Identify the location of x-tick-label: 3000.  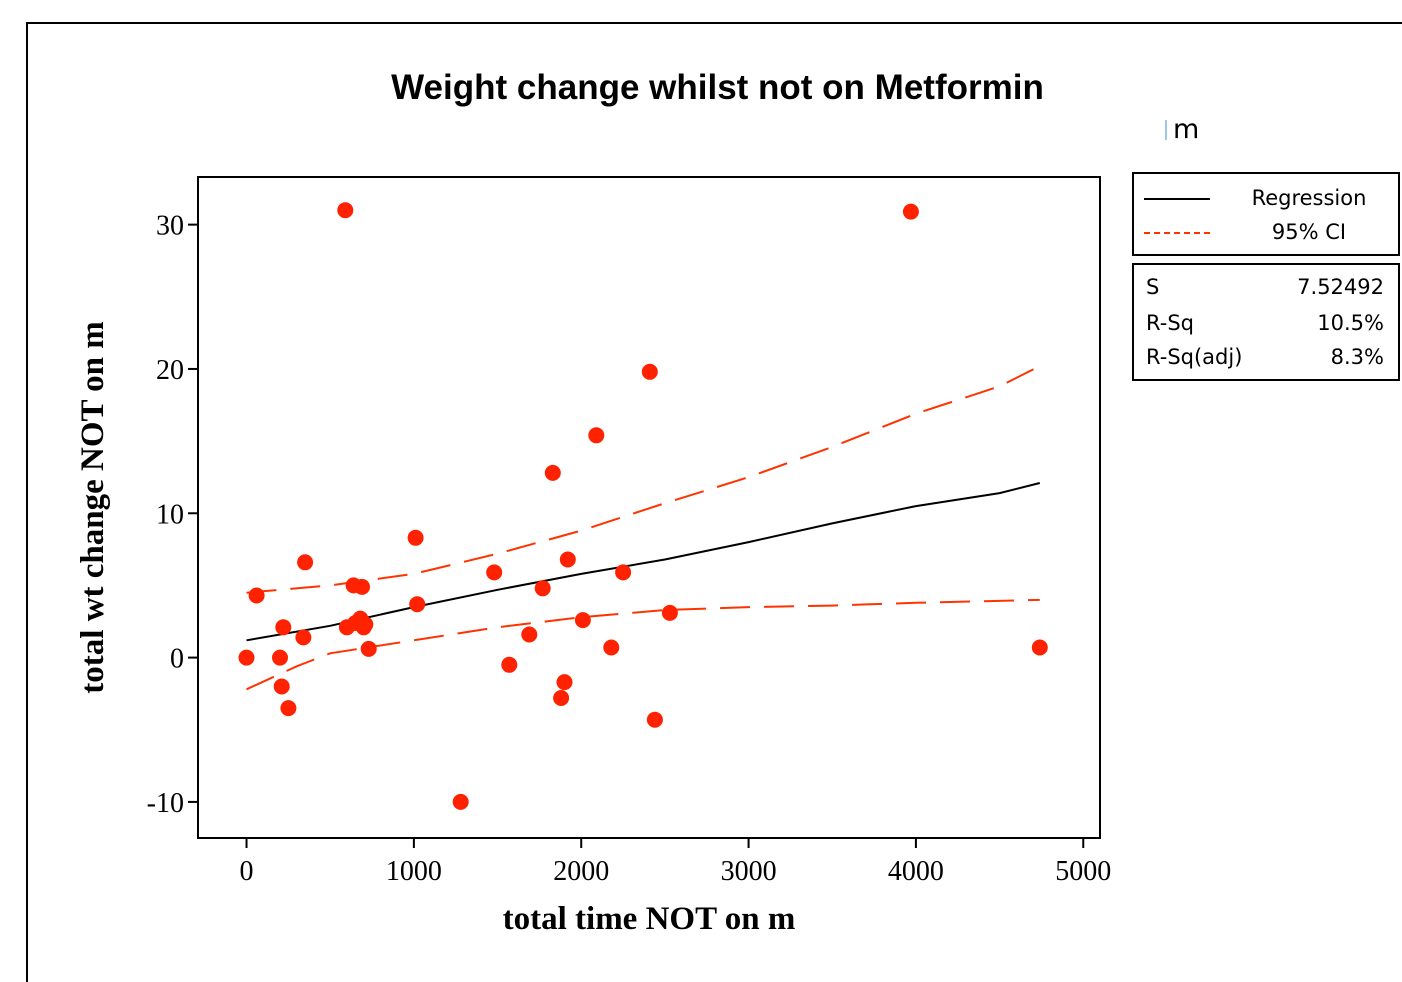
(749, 871).